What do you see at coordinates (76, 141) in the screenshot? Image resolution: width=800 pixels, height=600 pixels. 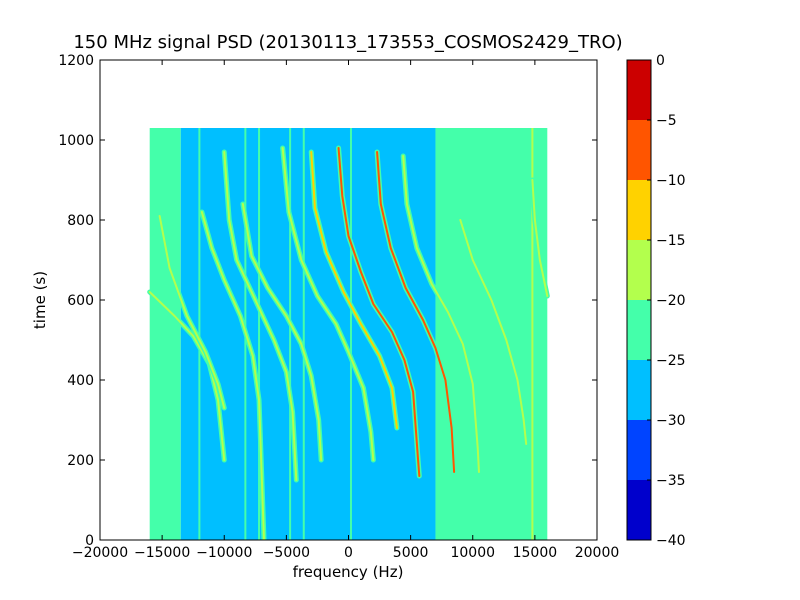 I see `y-tick-label: 1000` at bounding box center [76, 141].